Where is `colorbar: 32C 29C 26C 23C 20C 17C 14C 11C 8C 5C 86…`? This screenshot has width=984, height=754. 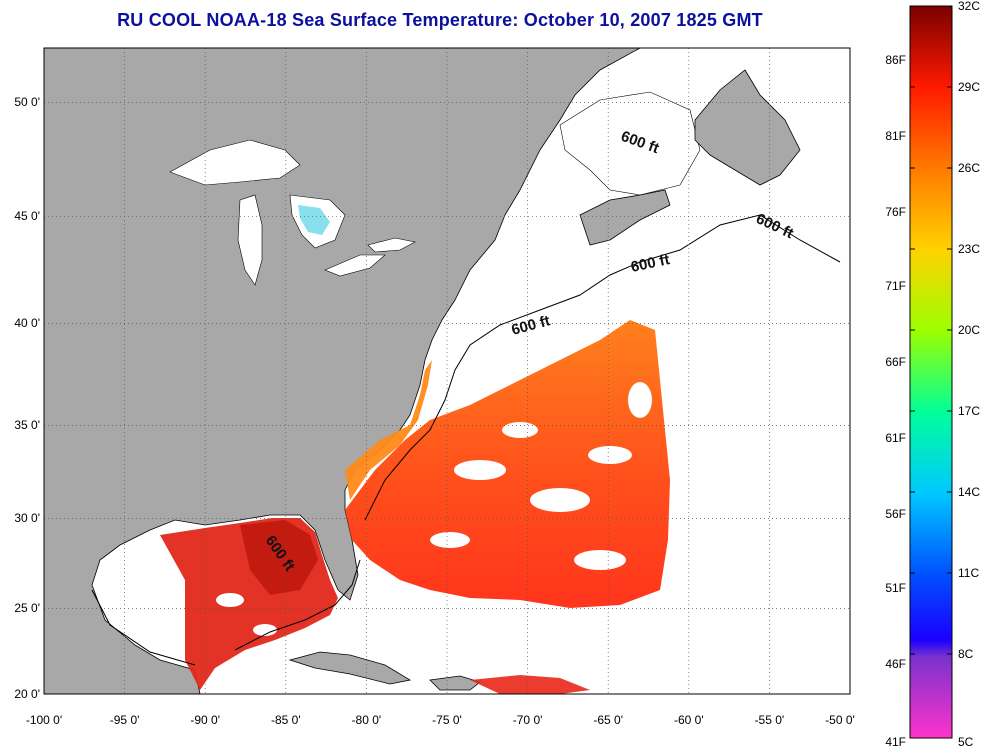
colorbar: 32C 29C 26C 23C 20C 17C 14C 11C 8C 5C 86… is located at coordinates (932, 374).